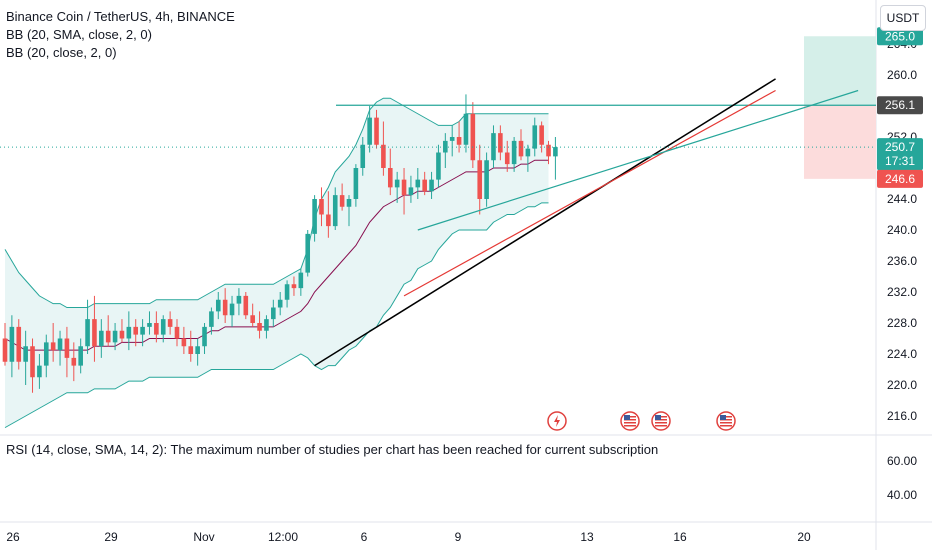 The image size is (932, 550). Describe the element at coordinates (903, 18) in the screenshot. I see `currency-button: USDT` at that location.